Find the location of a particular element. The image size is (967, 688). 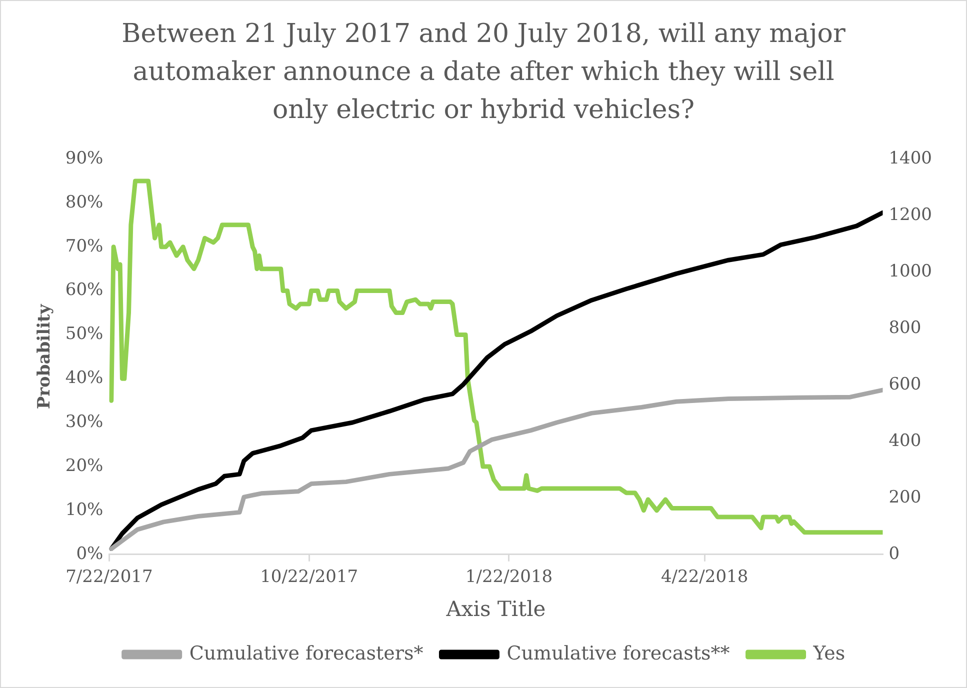

y2-tick-label: 1000 is located at coordinates (910, 271).